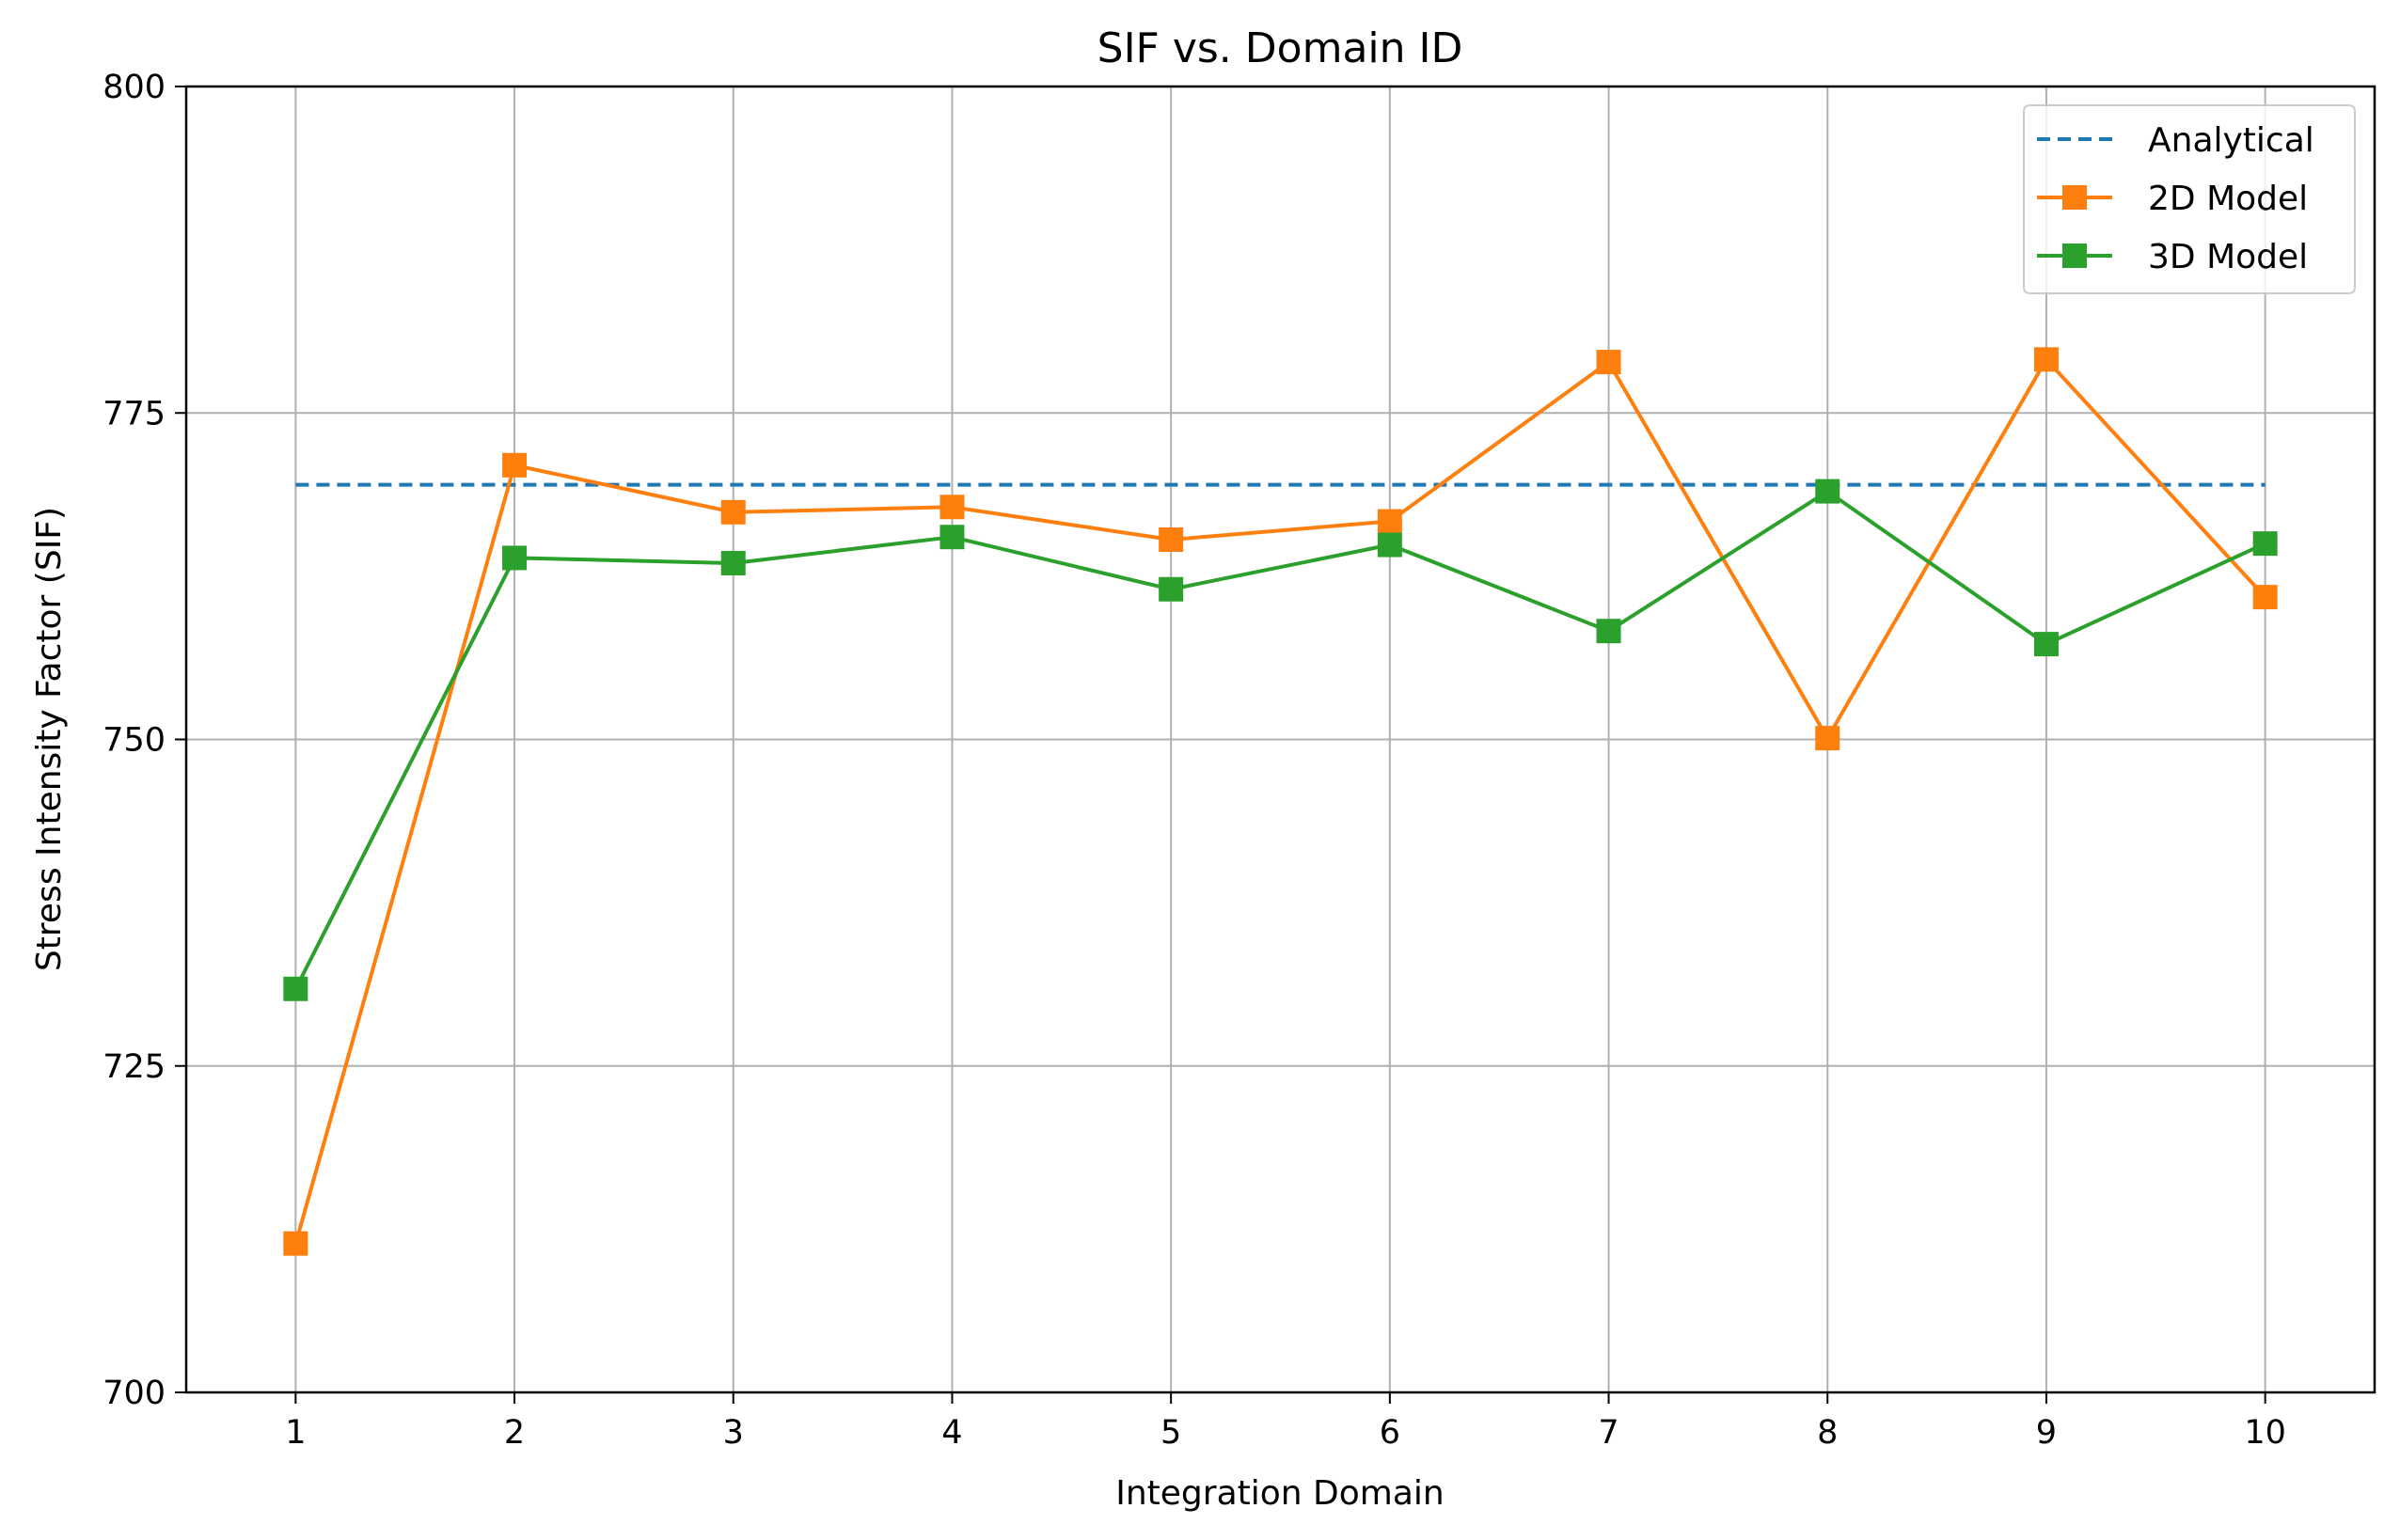 Image resolution: width=2400 pixels, height=1540 pixels. What do you see at coordinates (2228, 199) in the screenshot?
I see `legend-label-2d-model: 2D Model` at bounding box center [2228, 199].